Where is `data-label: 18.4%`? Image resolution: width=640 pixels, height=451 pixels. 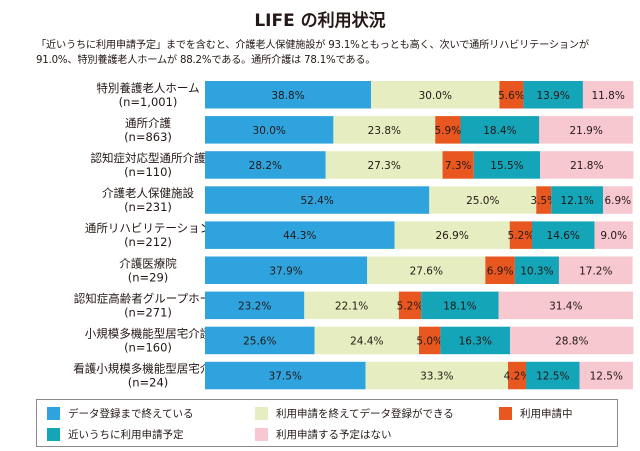 data-label: 18.4% is located at coordinates (499, 131).